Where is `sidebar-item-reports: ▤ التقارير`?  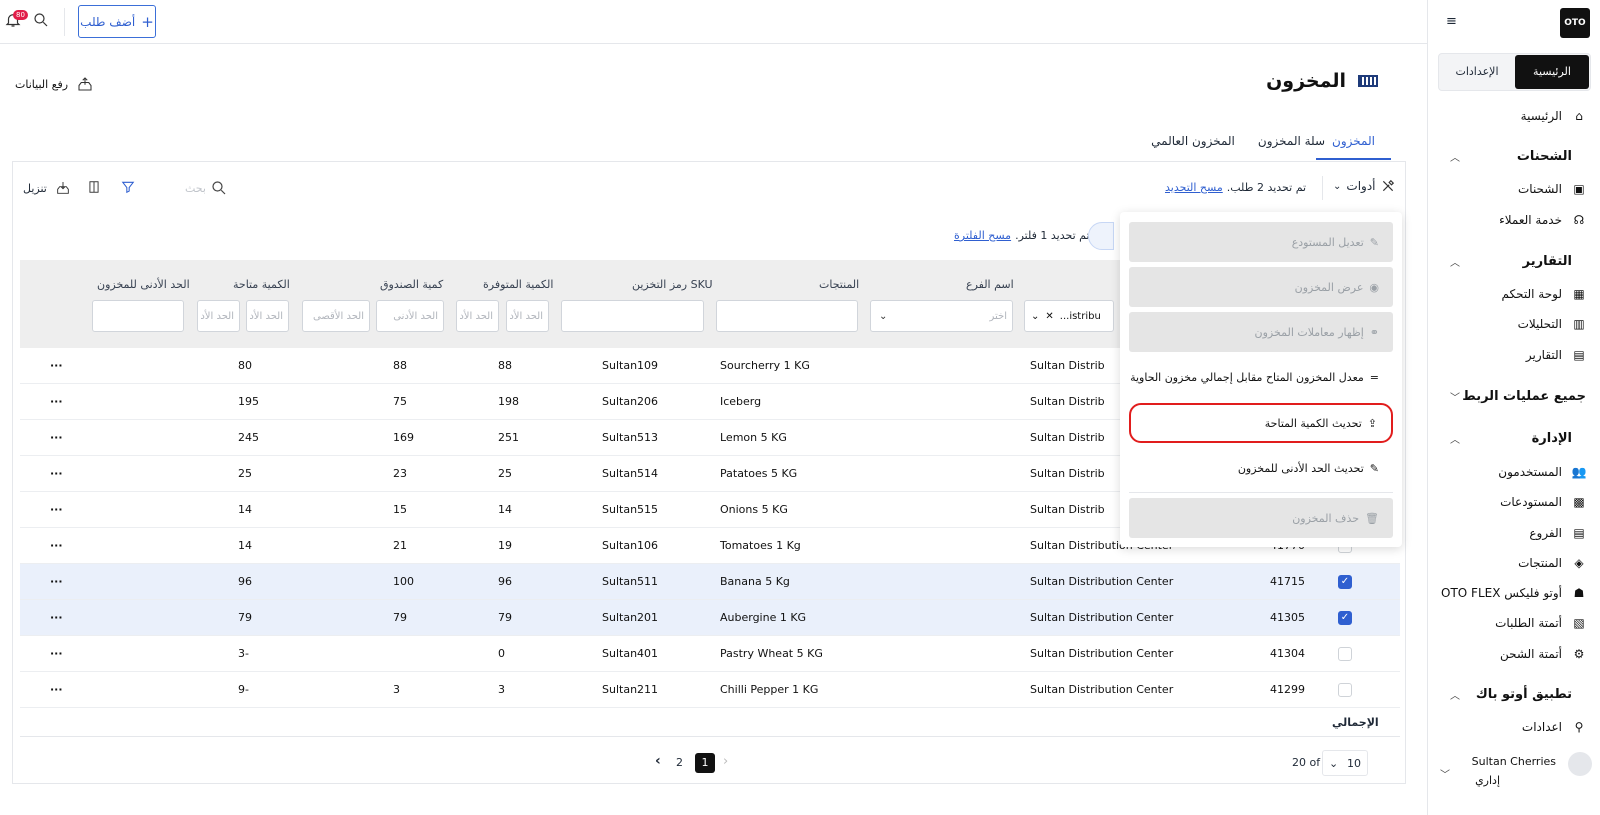 sidebar-item-reports: ▤ التقارير is located at coordinates (1557, 355).